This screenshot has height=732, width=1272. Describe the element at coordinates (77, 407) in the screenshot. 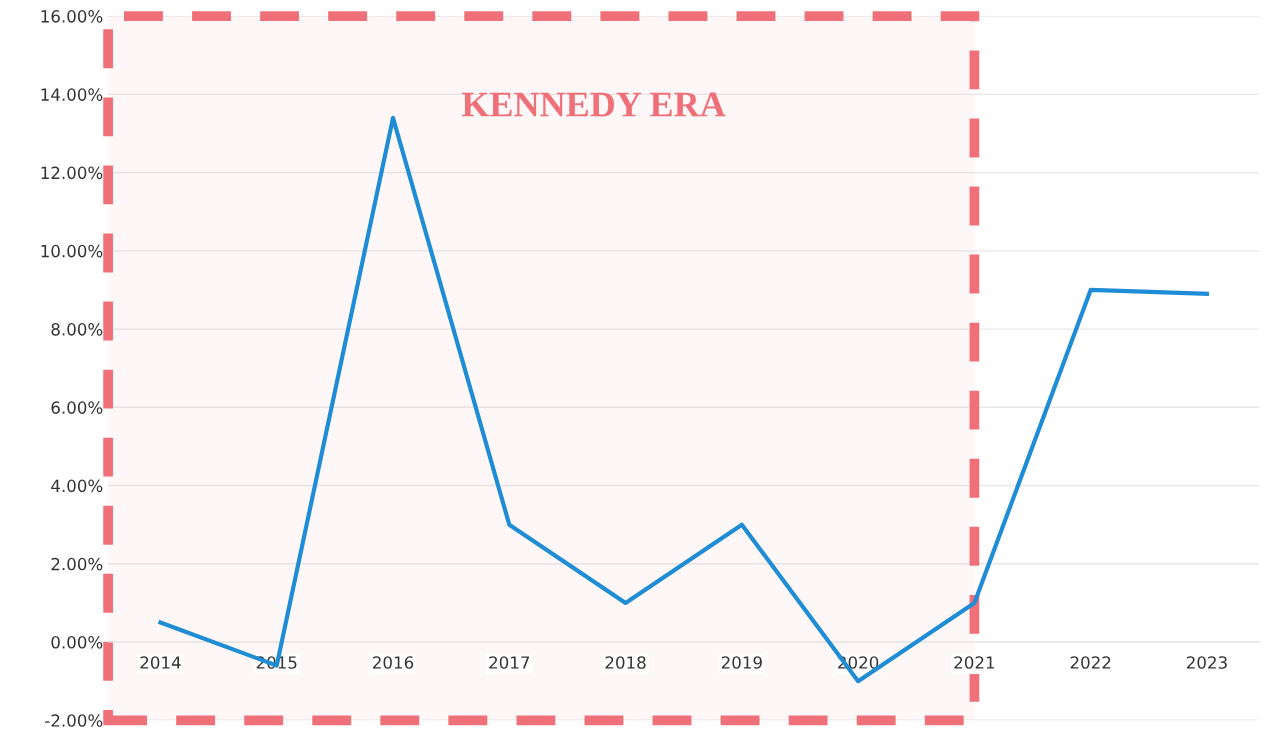

I see `y-tick-label: 6.00%` at that location.